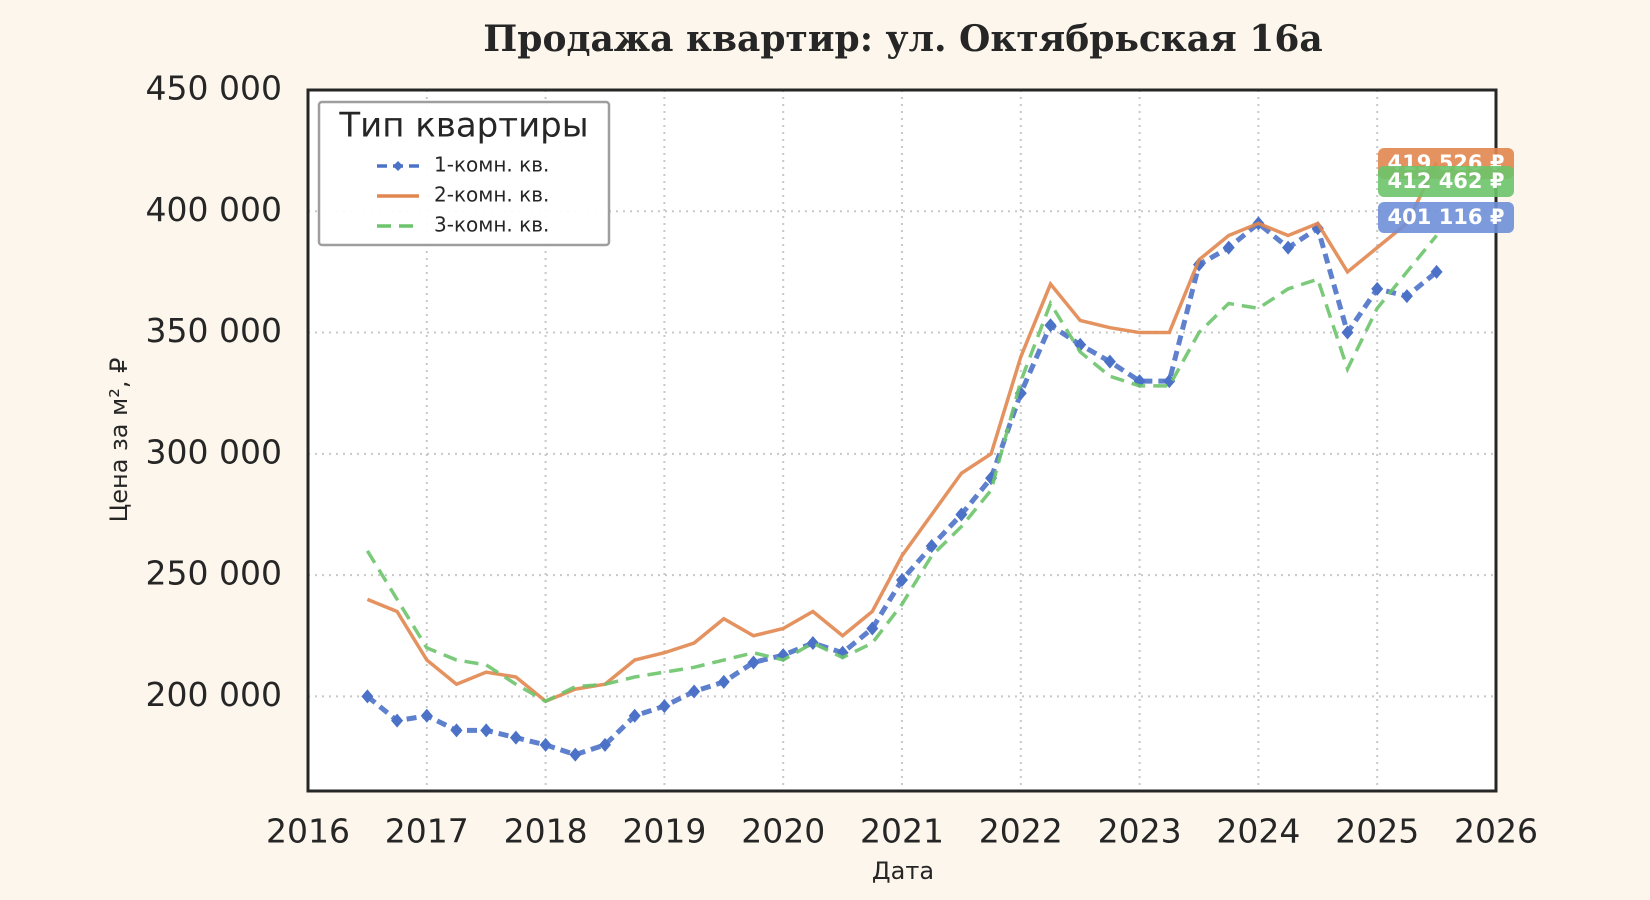  What do you see at coordinates (546, 831) in the screenshot?
I see `x-tick-label: 2018` at bounding box center [546, 831].